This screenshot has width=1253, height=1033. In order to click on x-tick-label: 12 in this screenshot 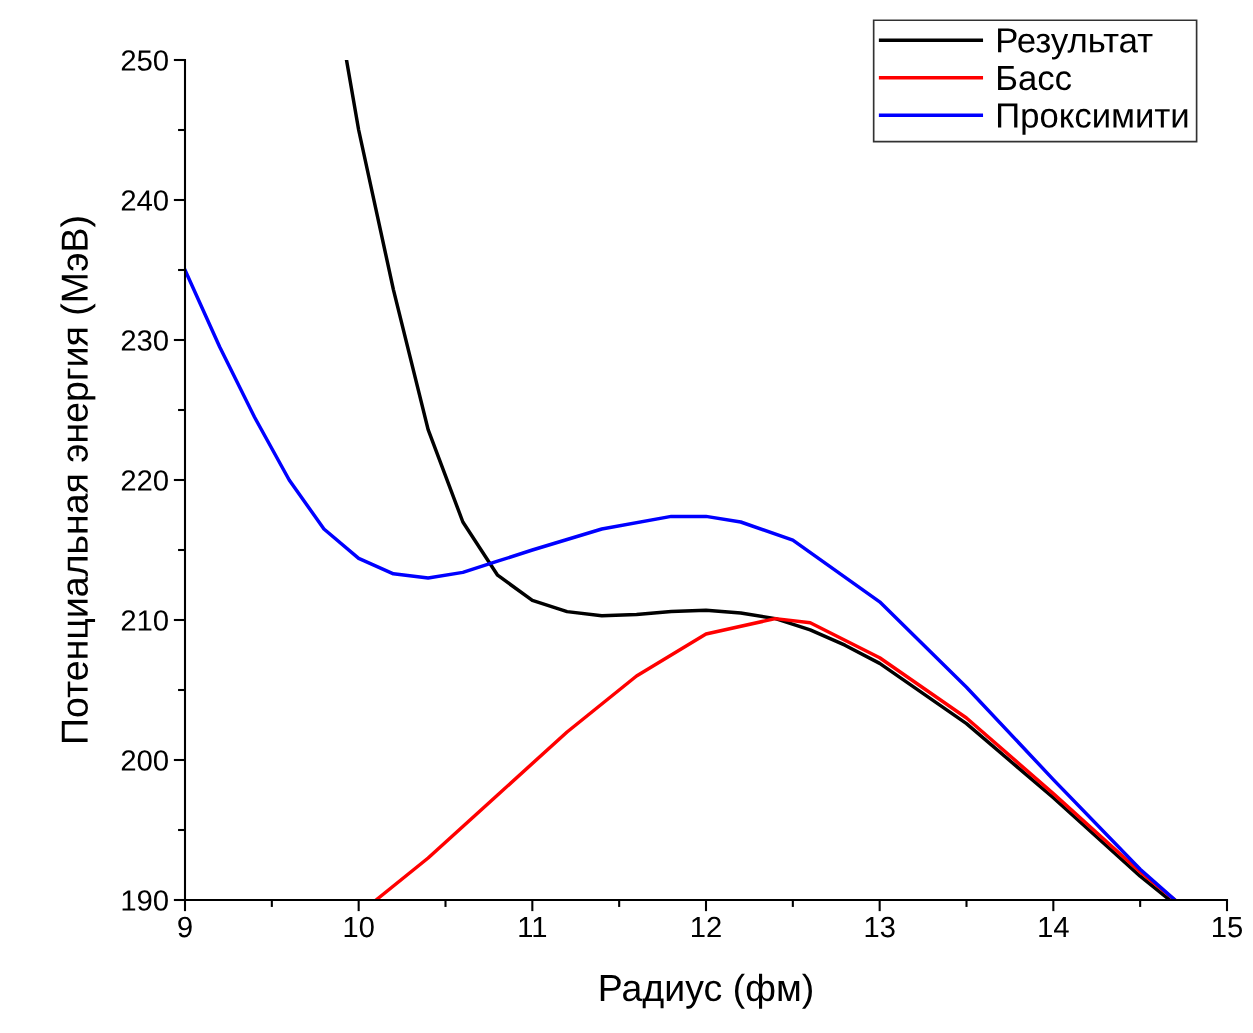, I will do `click(706, 927)`.